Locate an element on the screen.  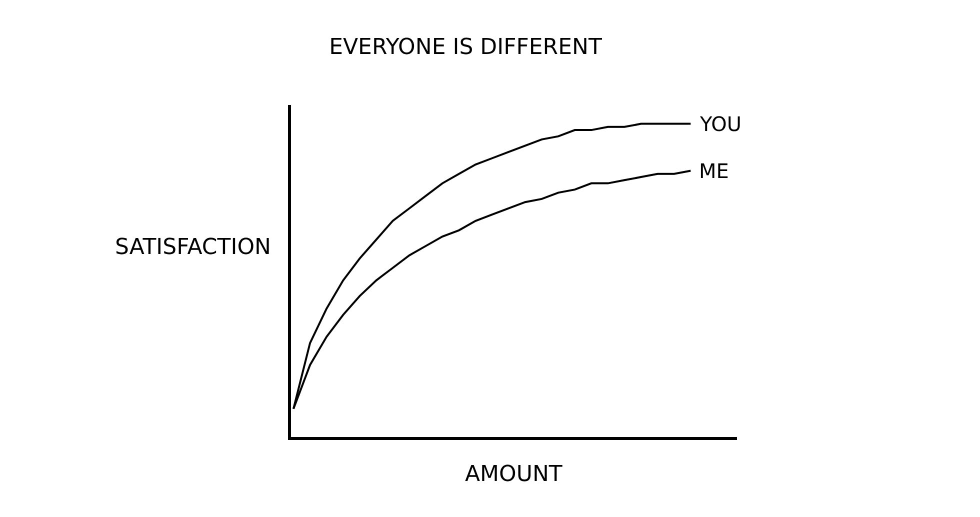
y-axis-title: SATISFACTION is located at coordinates (193, 247).